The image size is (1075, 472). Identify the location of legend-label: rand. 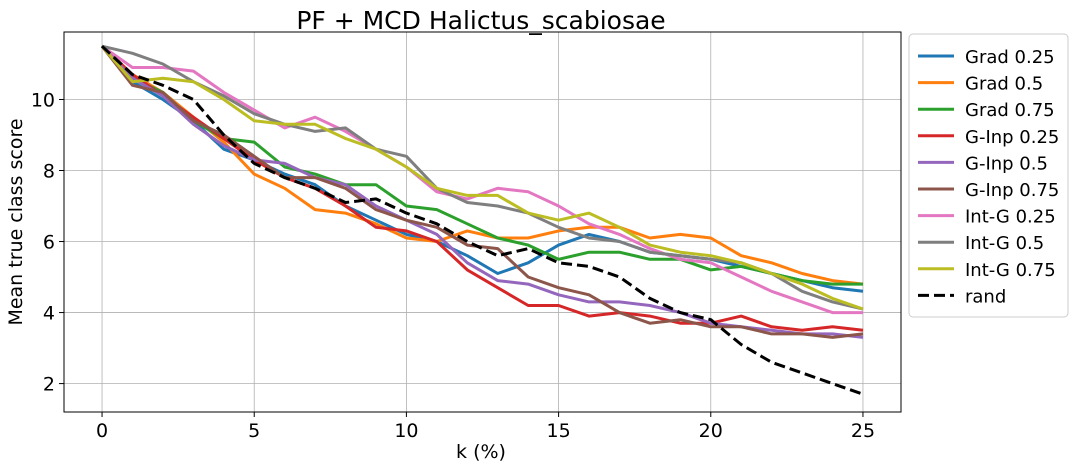
(985, 296).